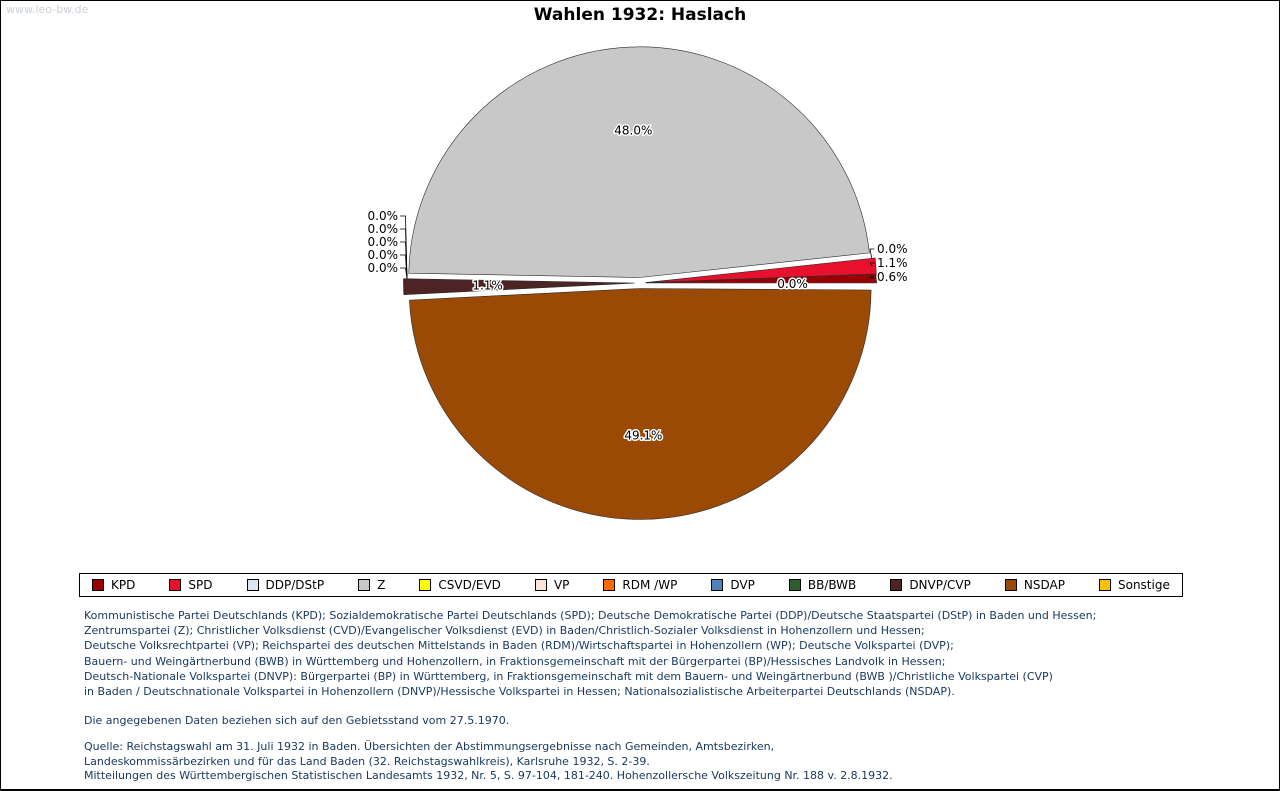 This screenshot has height=791, width=1280. What do you see at coordinates (98, 585) in the screenshot?
I see `legend-swatch-kpd` at bounding box center [98, 585].